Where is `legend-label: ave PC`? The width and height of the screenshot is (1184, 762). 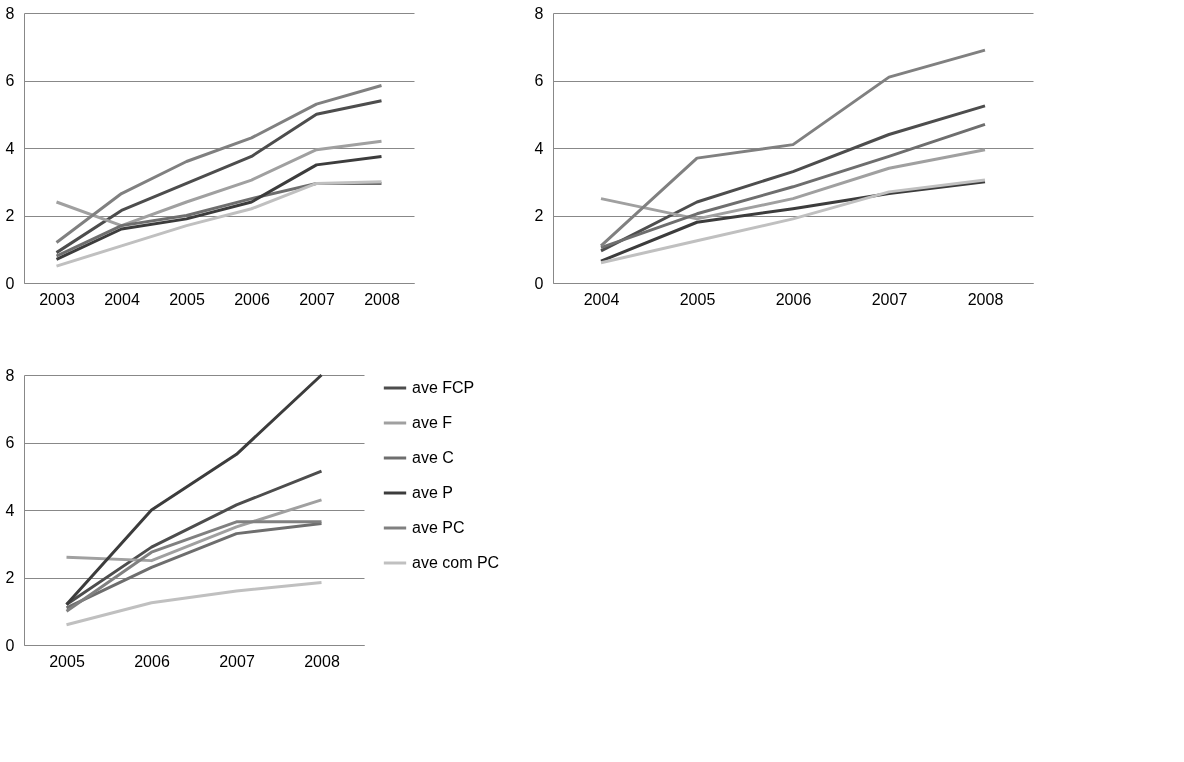 legend-label: ave PC is located at coordinates (438, 527).